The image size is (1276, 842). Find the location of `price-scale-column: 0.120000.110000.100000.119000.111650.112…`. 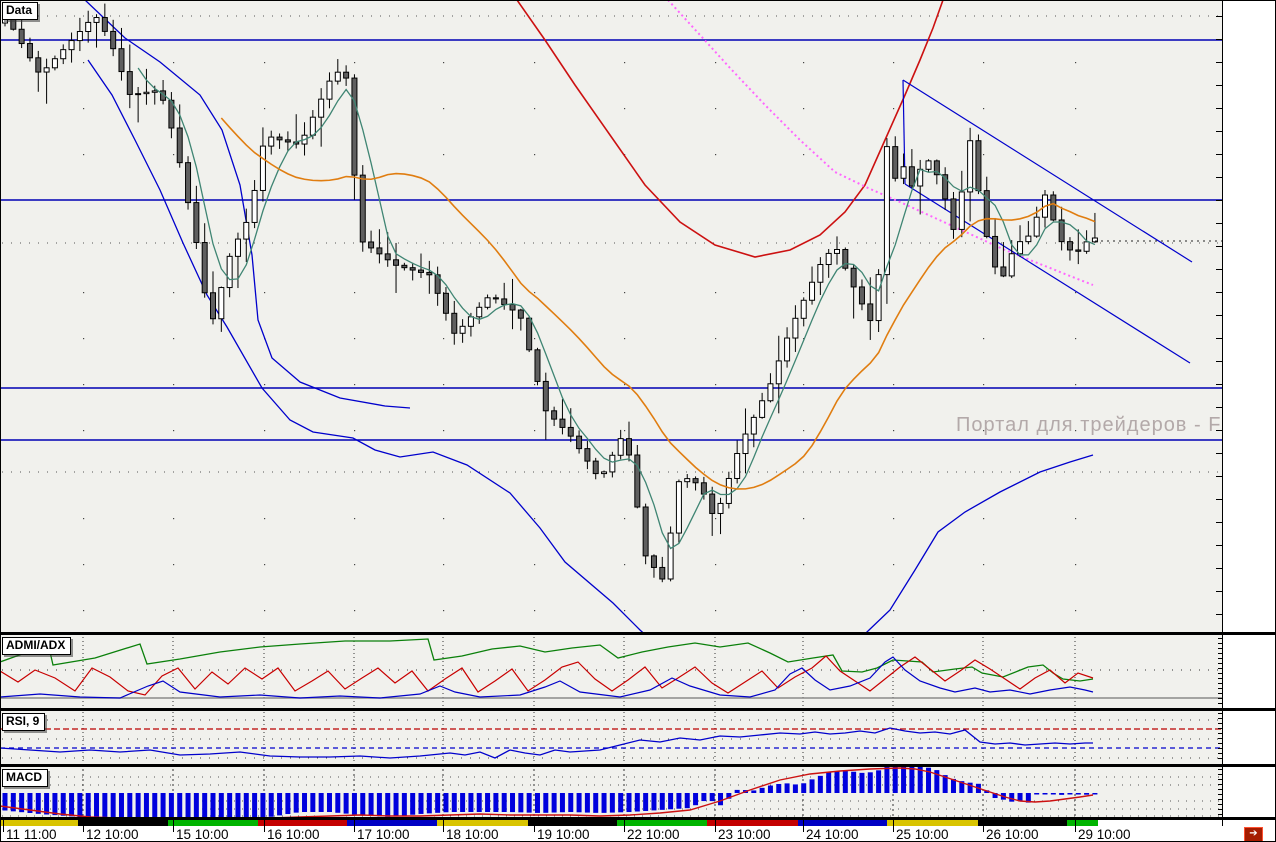

price-scale-column: 0.120000.110000.100000.119000.111650.112… is located at coordinates (1249, 421).